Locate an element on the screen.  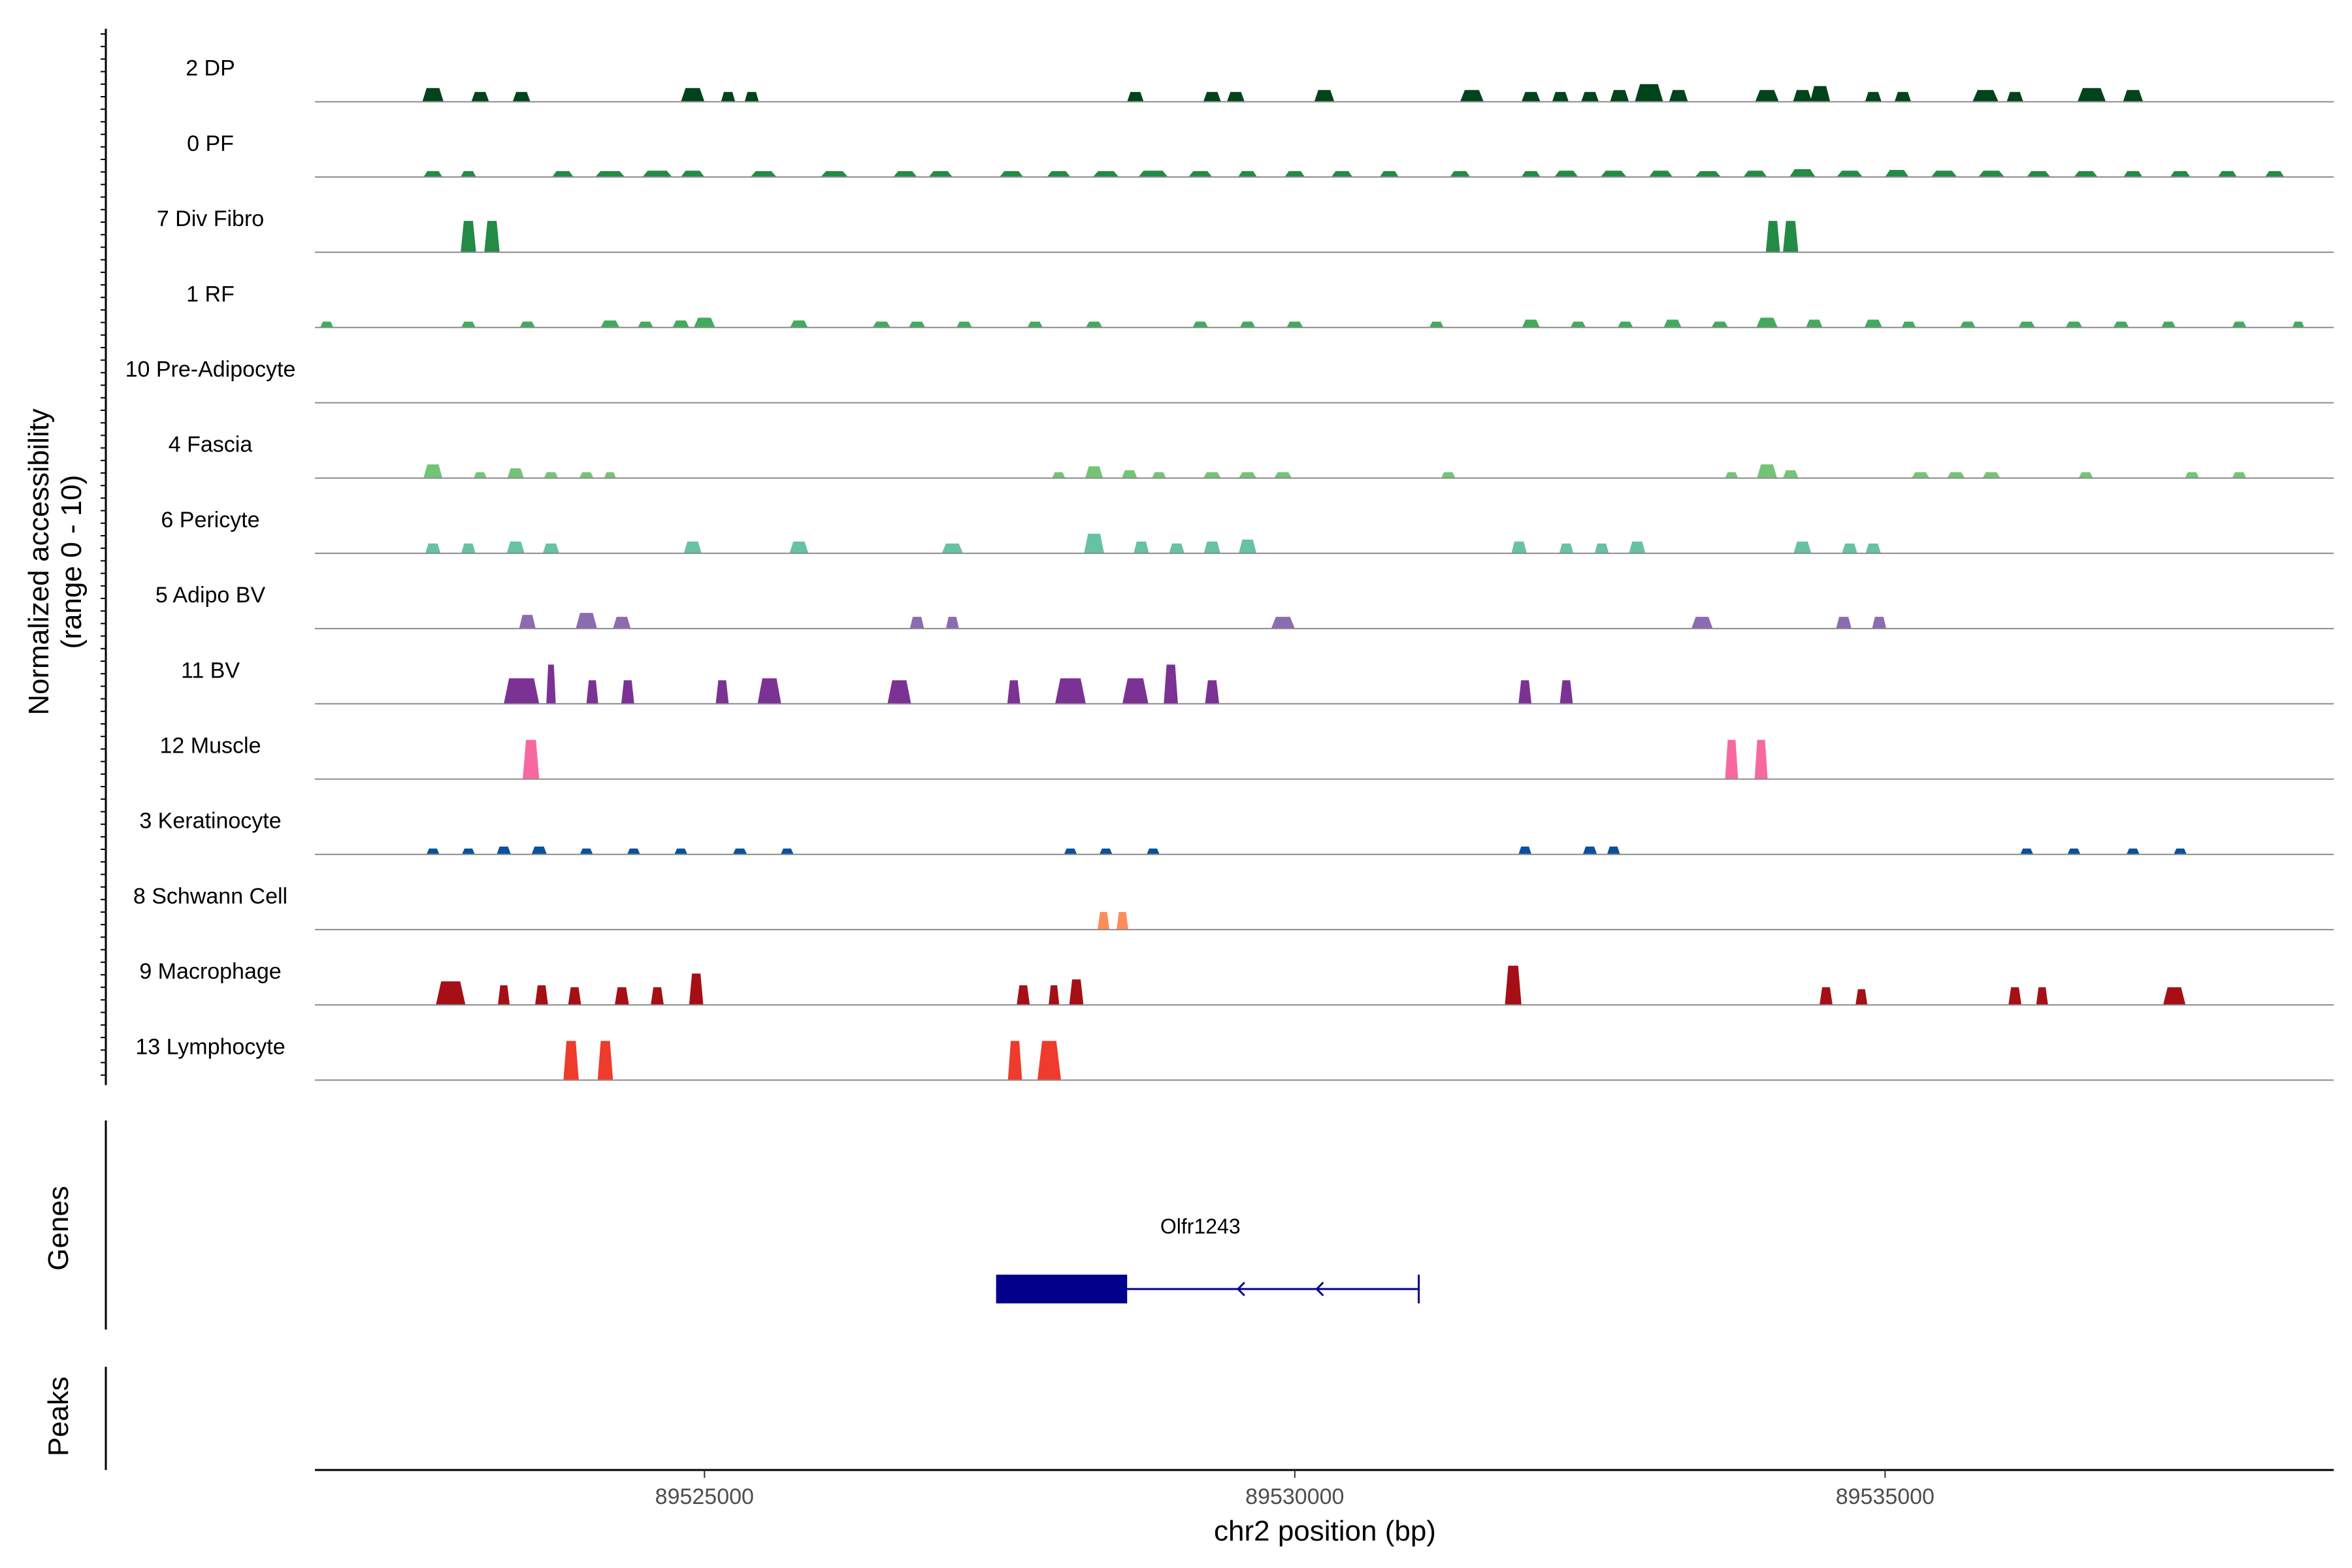
y-axis-title-line1: Normalized accessibility is located at coordinates (39, 561).